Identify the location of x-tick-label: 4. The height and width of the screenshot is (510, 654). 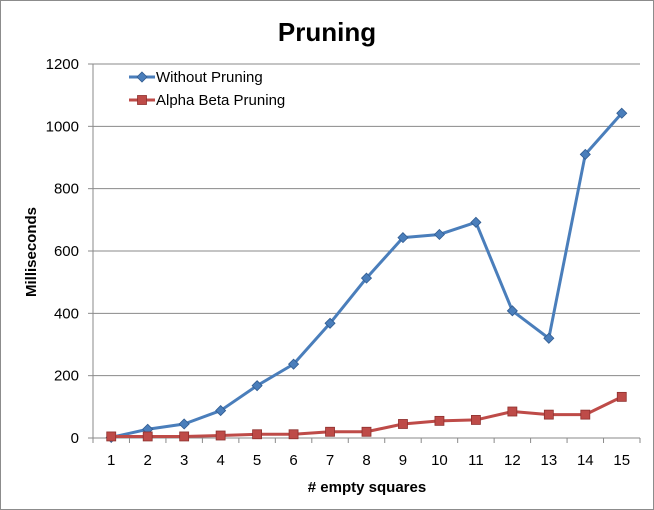
(220, 460).